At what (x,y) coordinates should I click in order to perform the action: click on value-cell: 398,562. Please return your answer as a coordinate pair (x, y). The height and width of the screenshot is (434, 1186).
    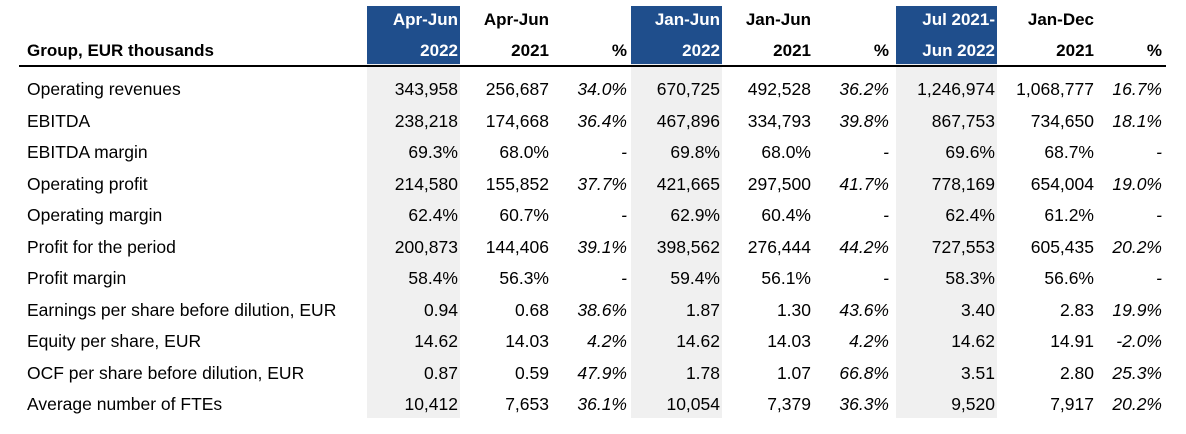
    Looking at the image, I should click on (688, 246).